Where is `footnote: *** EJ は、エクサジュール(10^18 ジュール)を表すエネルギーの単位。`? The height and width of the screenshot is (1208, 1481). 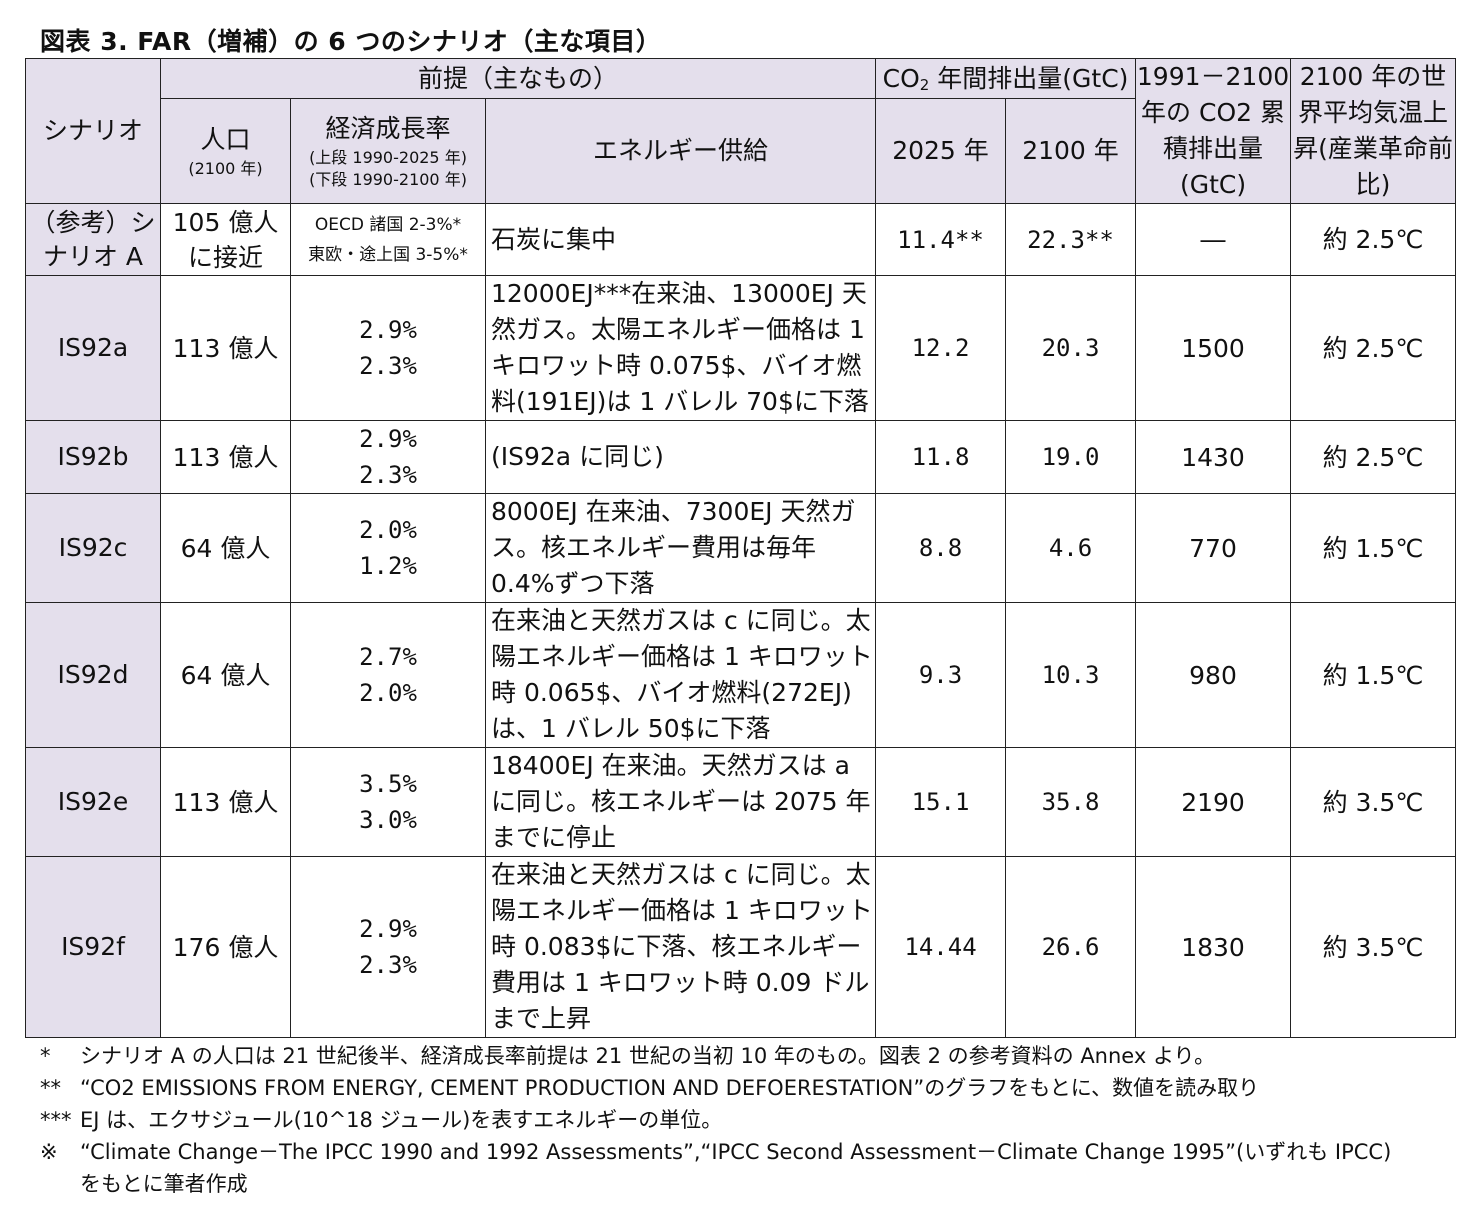
footnote: *** EJ は、エクサジュール(10^18 ジュール)を表すエネルギーの単位。 is located at coordinates (715, 1120).